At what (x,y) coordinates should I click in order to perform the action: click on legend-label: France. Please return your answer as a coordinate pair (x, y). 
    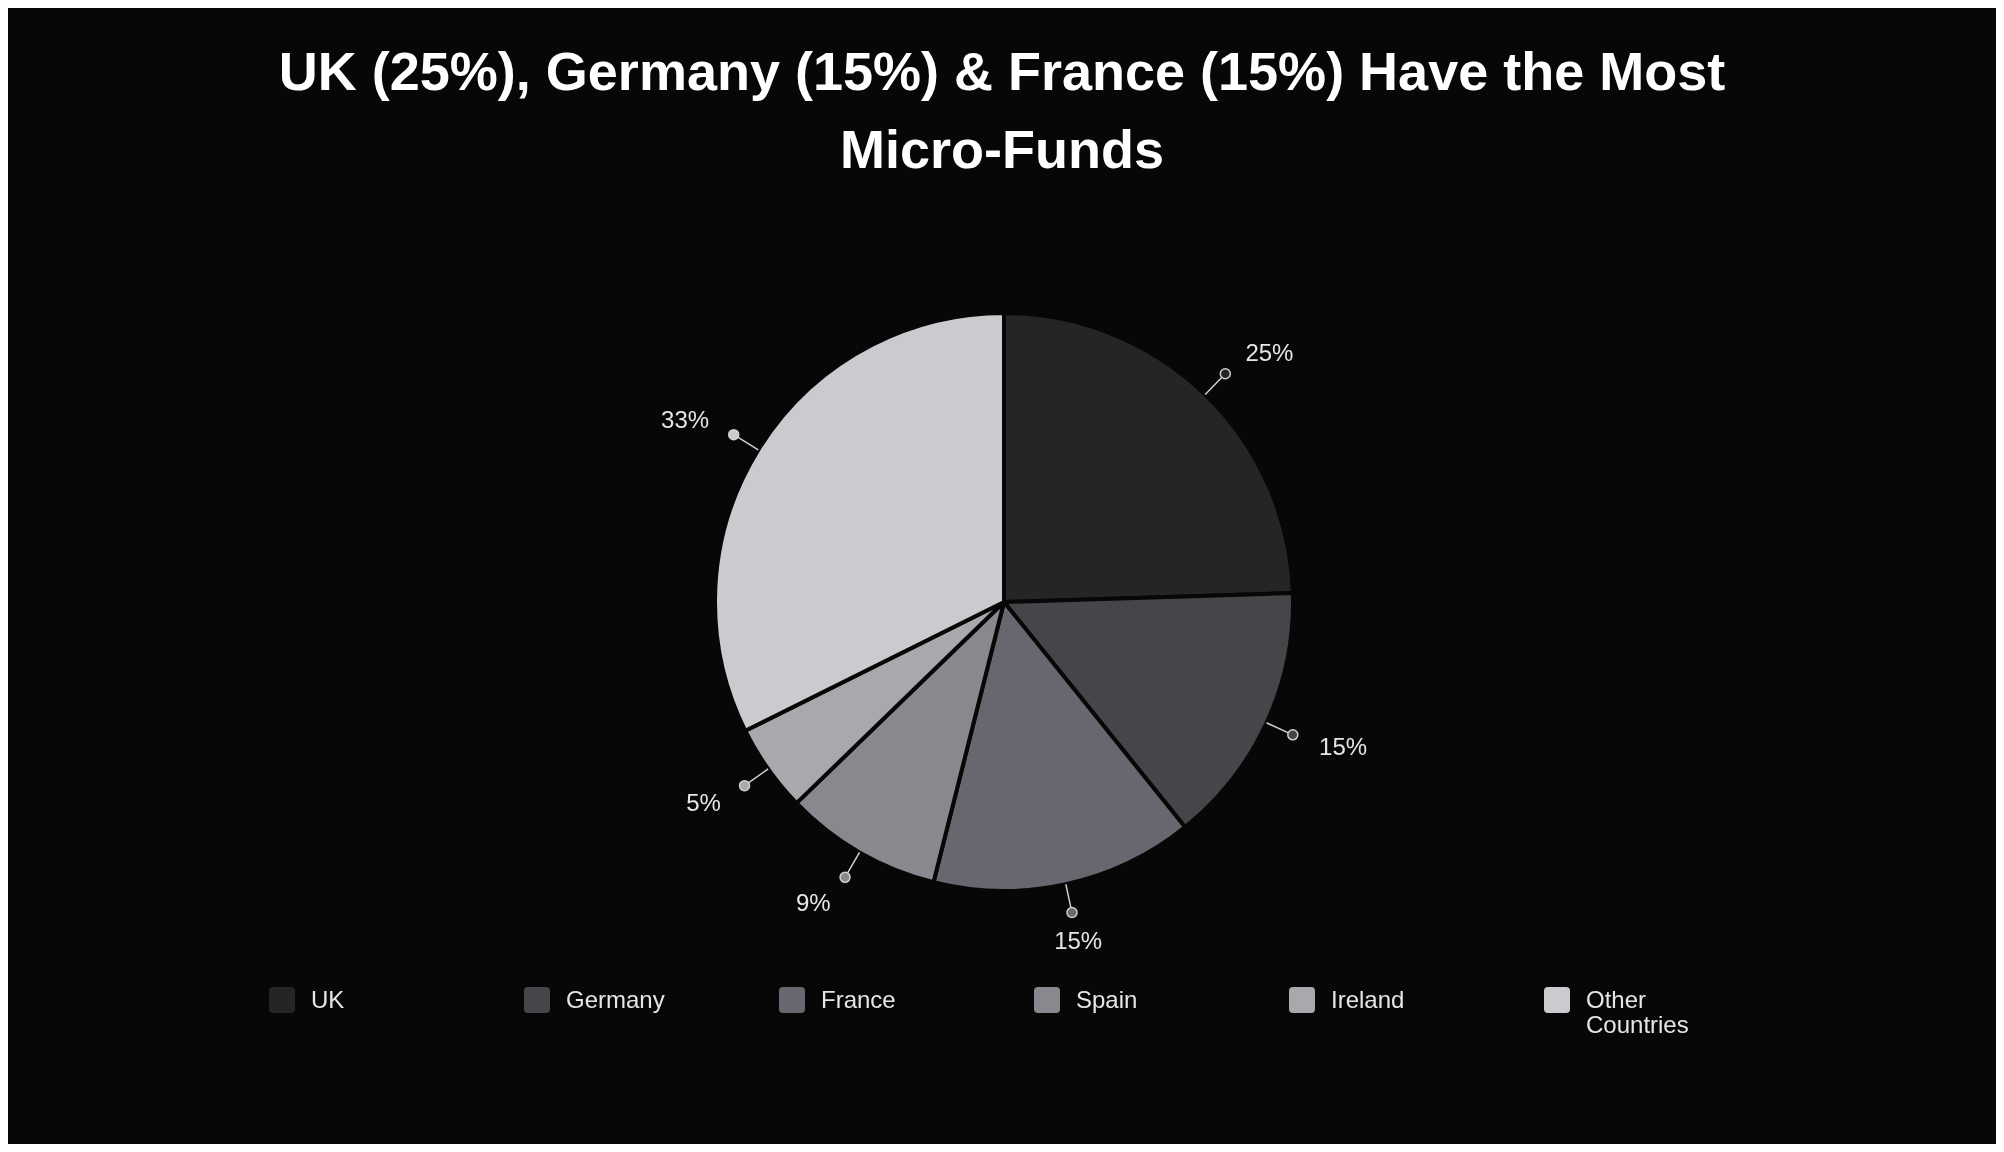
    Looking at the image, I should click on (858, 999).